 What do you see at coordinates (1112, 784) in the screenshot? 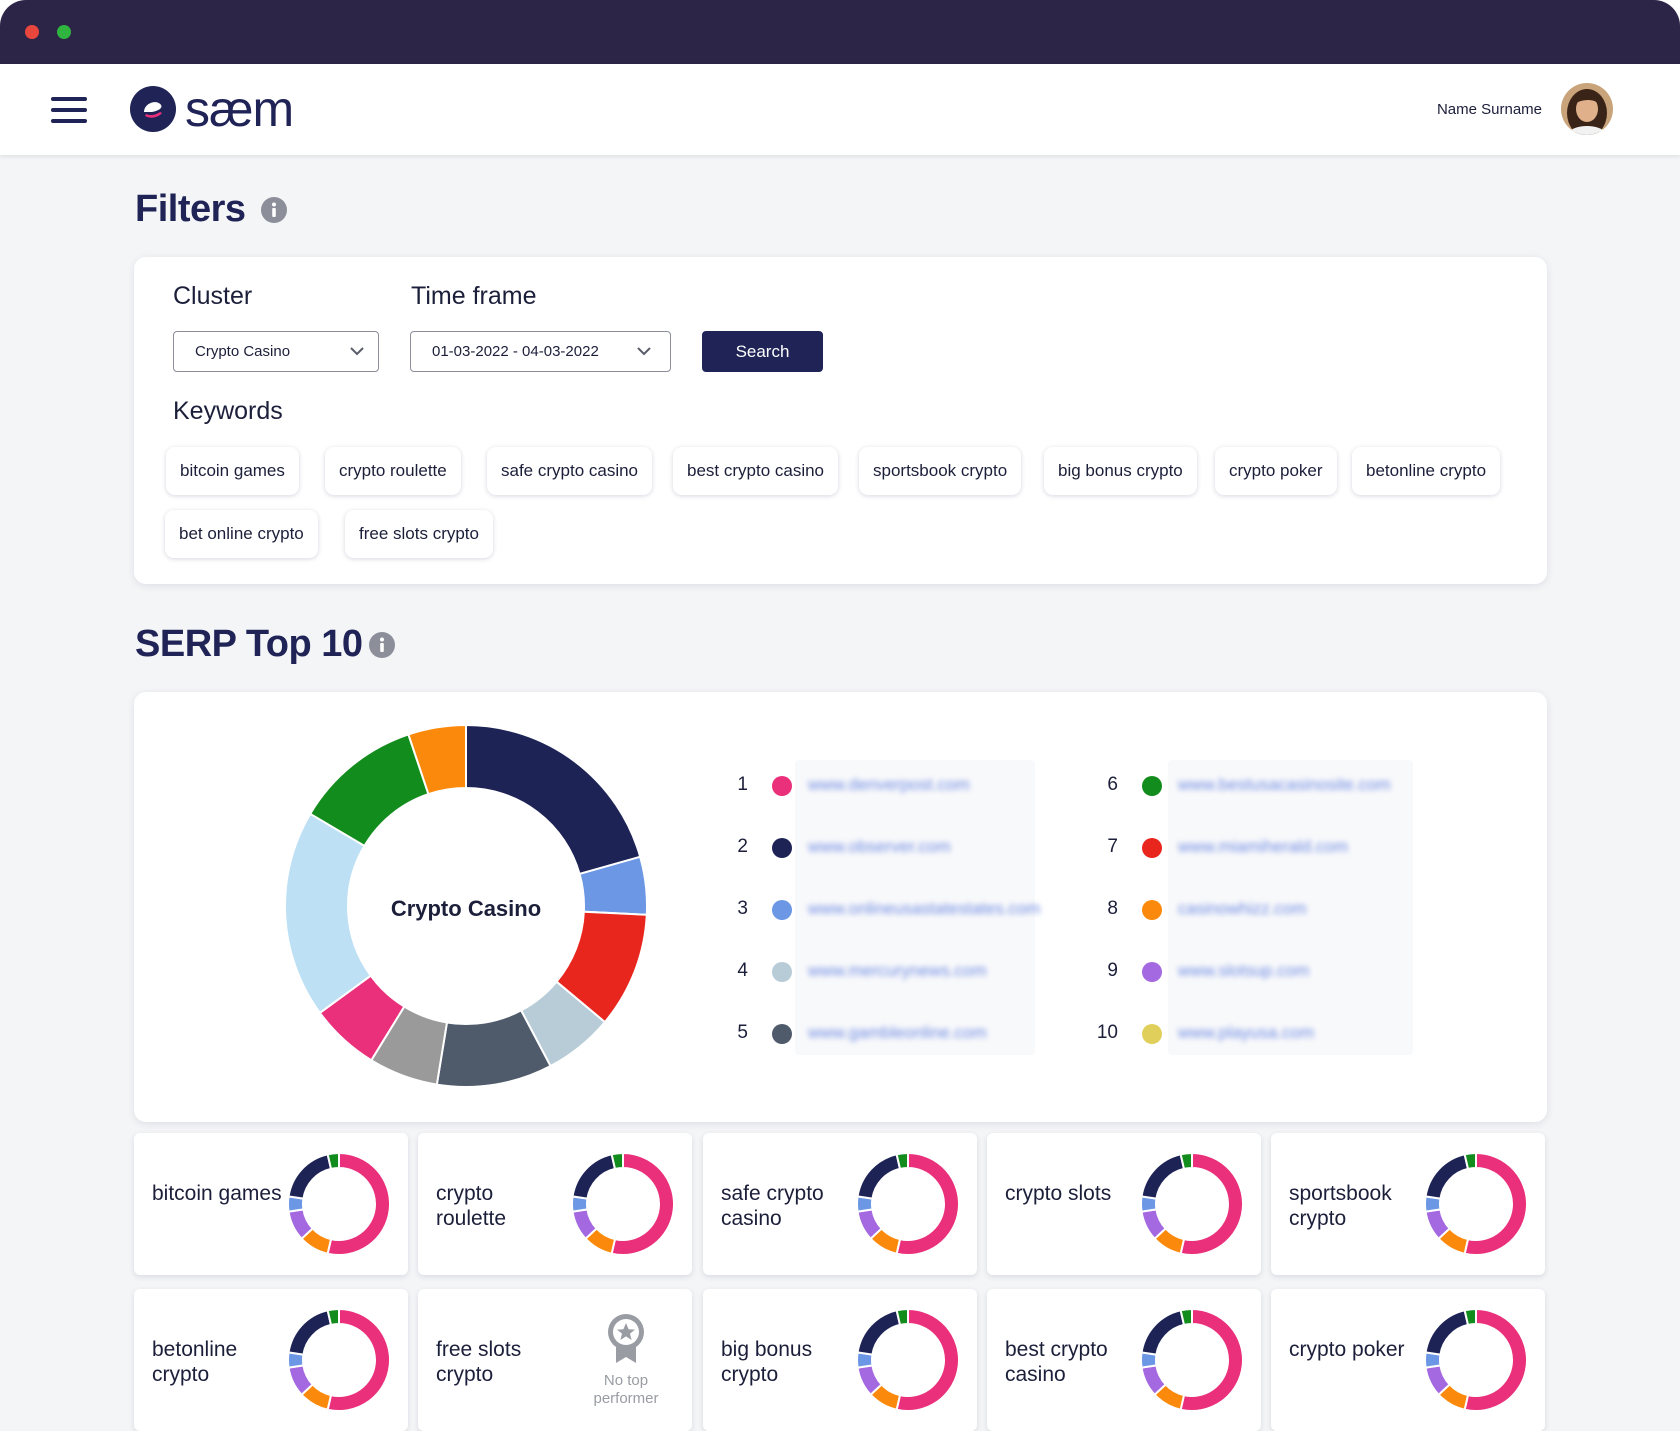
I see `legend-rank: 6` at bounding box center [1112, 784].